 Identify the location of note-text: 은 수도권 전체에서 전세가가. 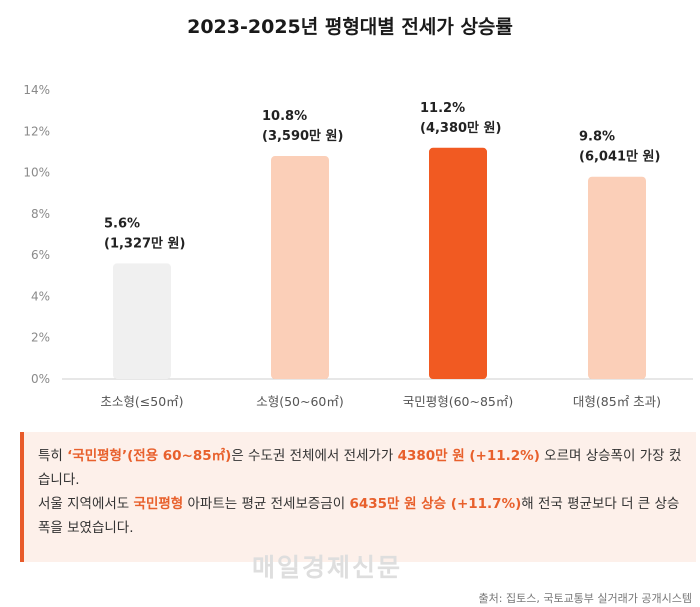
(314, 456).